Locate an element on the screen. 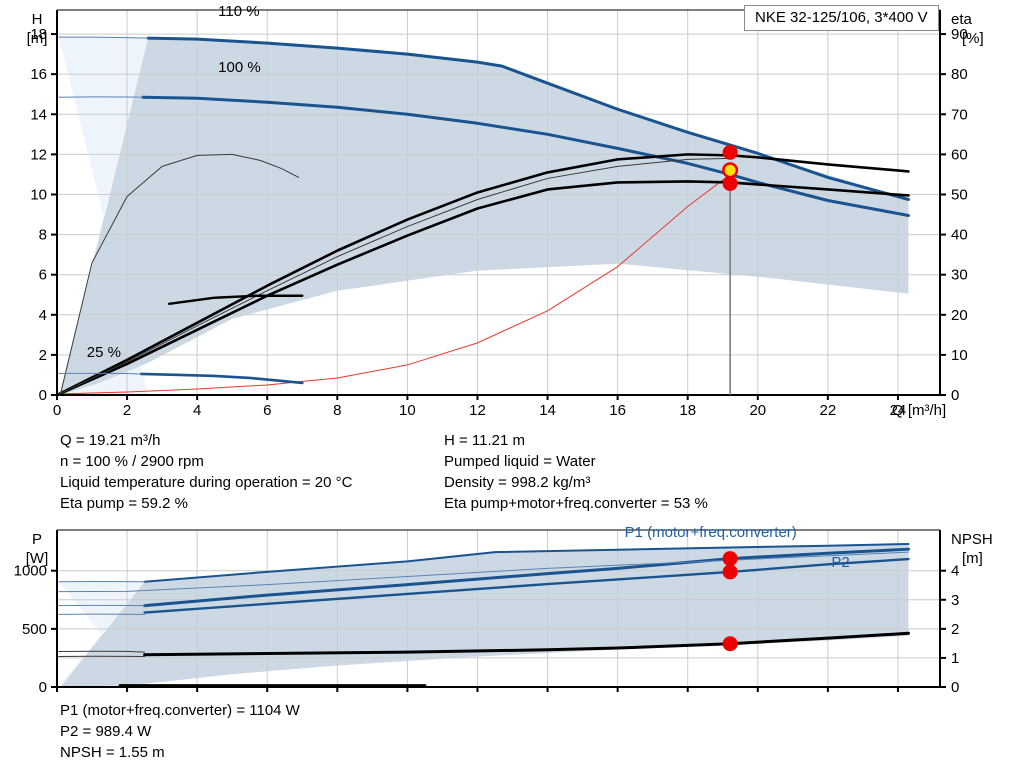 Image resolution: width=1024 pixels, height=781 pixels. x-tick-label: 2 is located at coordinates (127, 410).